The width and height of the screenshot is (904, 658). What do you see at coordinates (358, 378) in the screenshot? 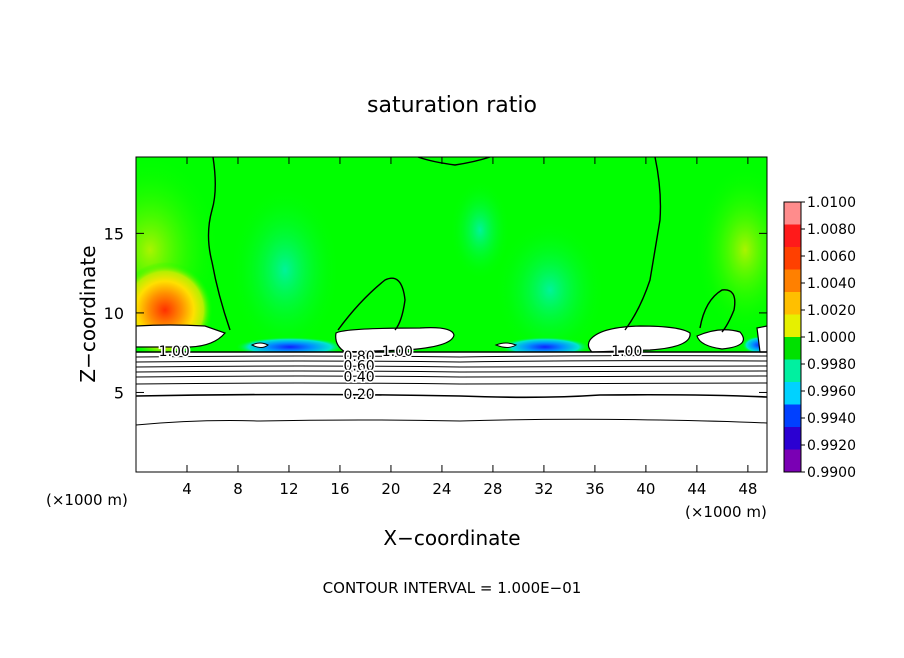
I see `contour-label: 0.40` at bounding box center [358, 378].